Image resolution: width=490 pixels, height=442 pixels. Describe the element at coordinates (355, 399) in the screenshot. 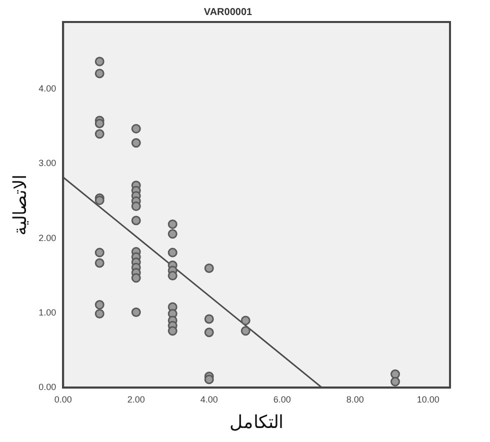

I see `x-tick-label: 8.00` at that location.